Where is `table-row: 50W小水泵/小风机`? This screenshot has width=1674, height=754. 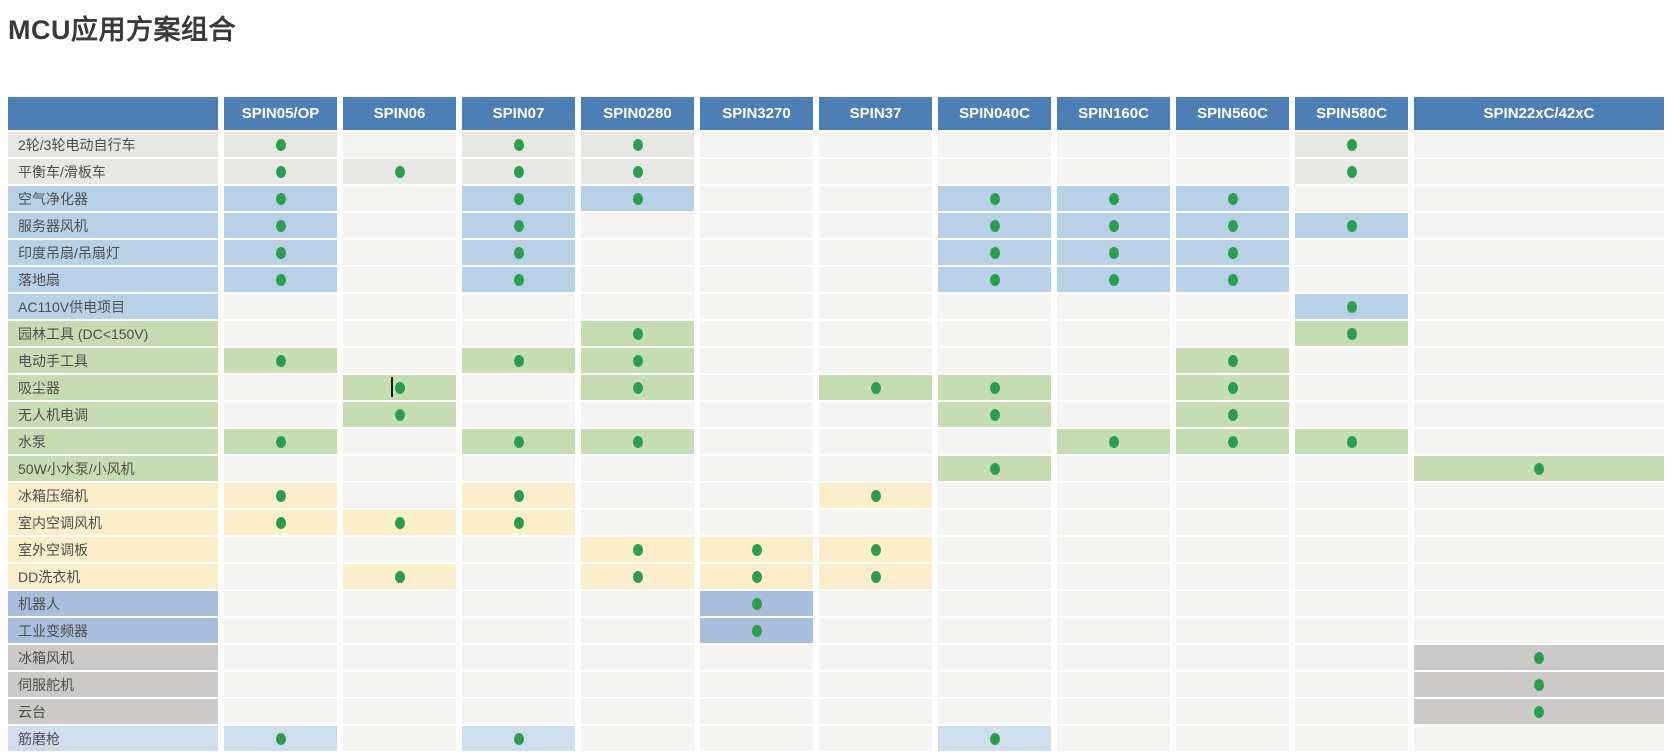
table-row: 50W小水泵/小风机 is located at coordinates (841, 468).